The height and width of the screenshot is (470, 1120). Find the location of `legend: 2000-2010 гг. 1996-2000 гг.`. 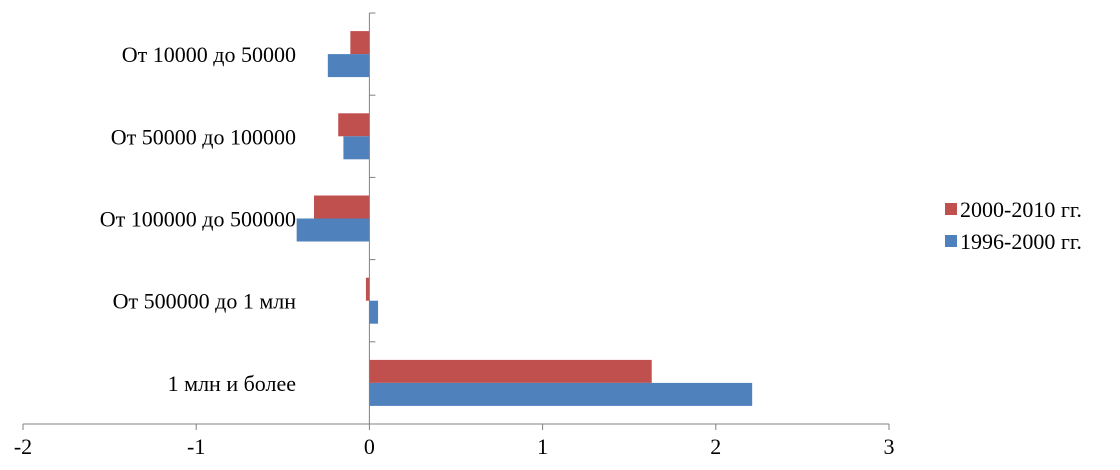

legend: 2000-2010 гг. 1996-2000 гг. is located at coordinates (1013, 225).